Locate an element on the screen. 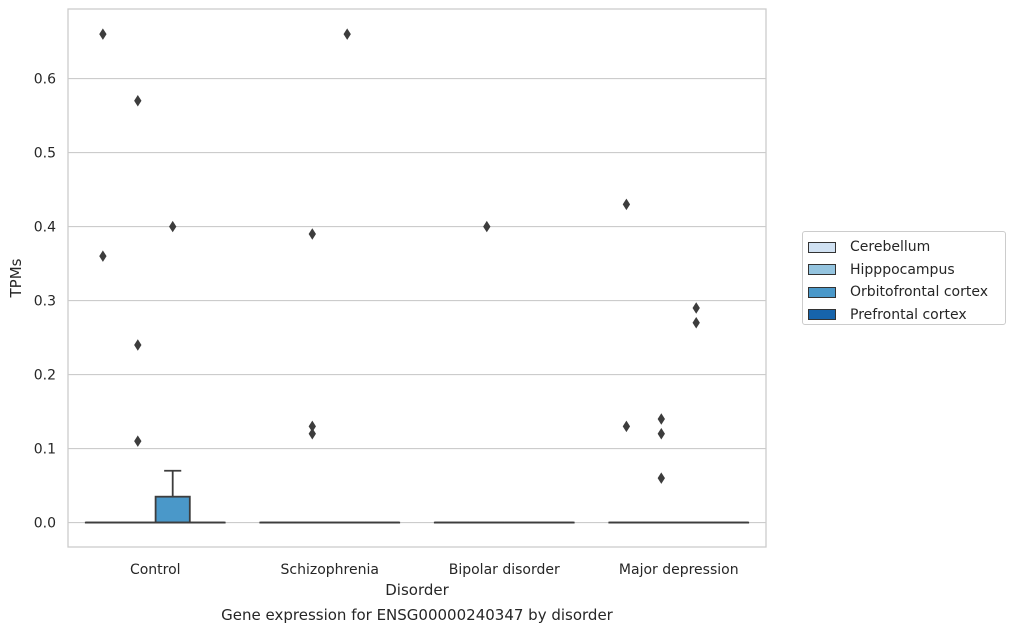 The height and width of the screenshot is (634, 1018). y-tick-label: 0.4 is located at coordinates (45, 228).